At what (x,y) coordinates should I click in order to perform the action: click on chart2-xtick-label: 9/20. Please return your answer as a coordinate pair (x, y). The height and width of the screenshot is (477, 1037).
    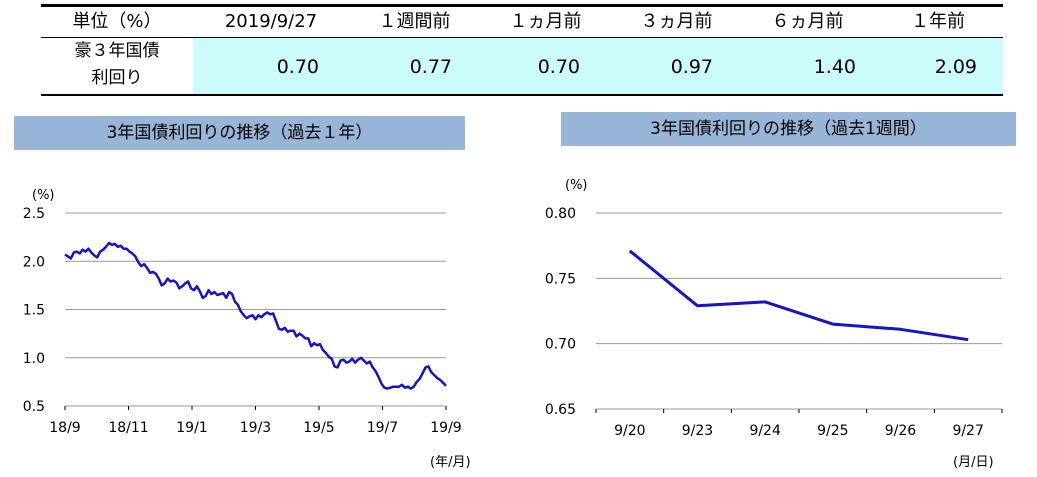
    Looking at the image, I should click on (629, 431).